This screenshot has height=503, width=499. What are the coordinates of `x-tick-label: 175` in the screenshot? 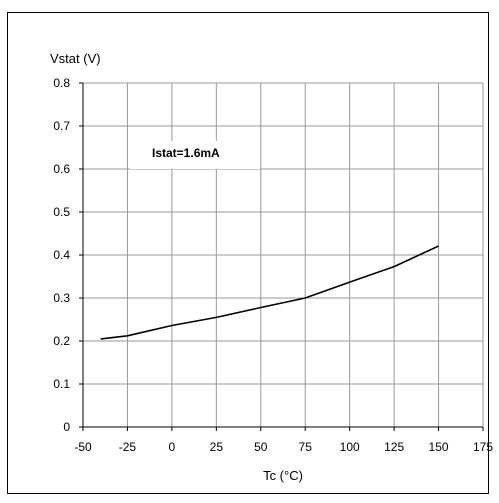 It's located at (483, 447).